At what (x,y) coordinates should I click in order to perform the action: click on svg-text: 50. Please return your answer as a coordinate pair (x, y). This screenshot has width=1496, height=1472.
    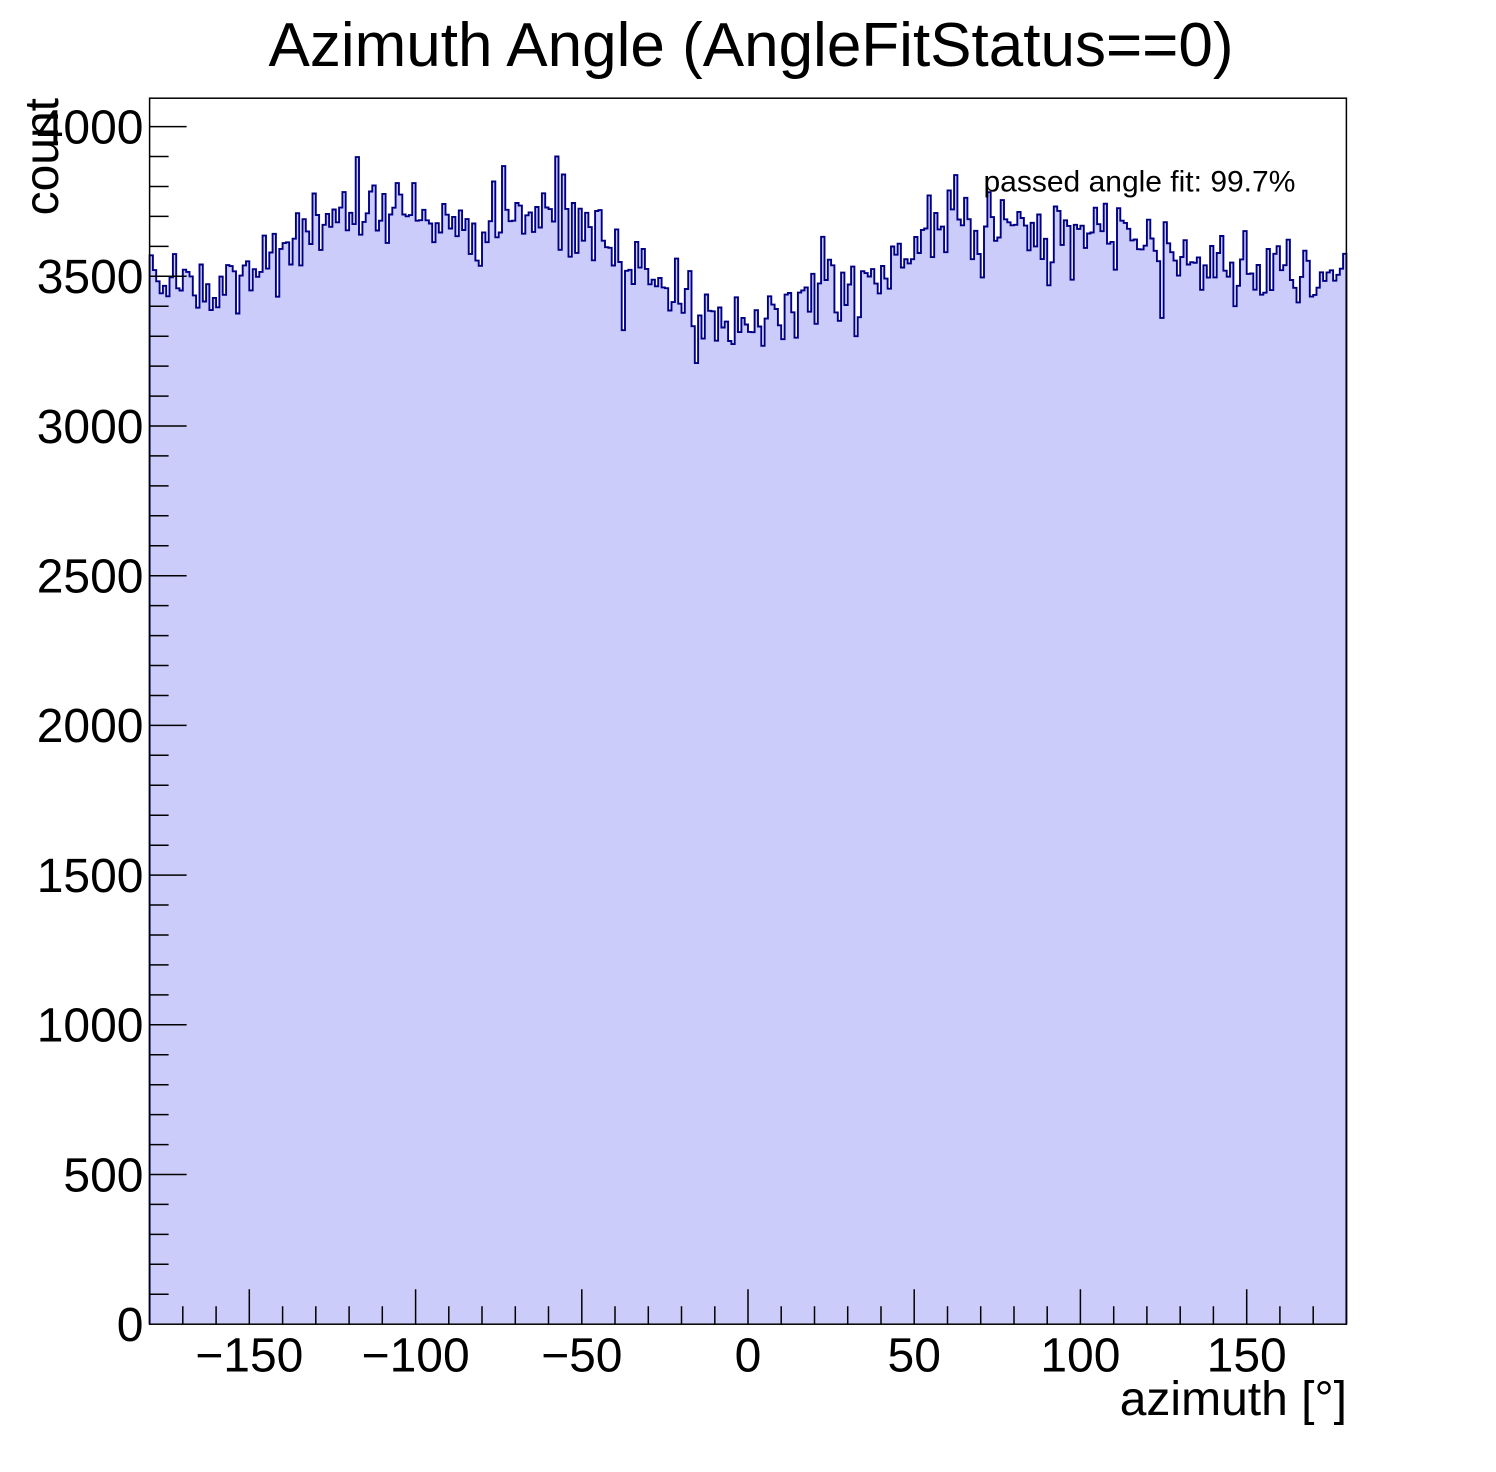
    Looking at the image, I should click on (914, 1356).